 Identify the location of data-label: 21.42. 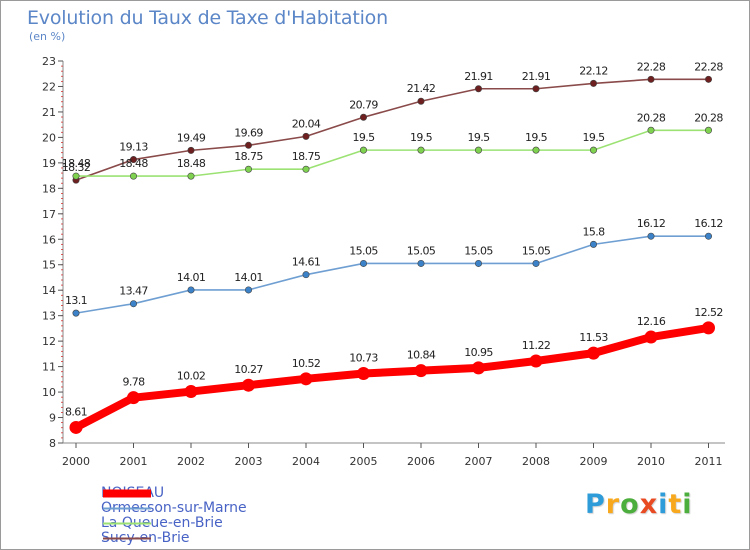
(421, 88).